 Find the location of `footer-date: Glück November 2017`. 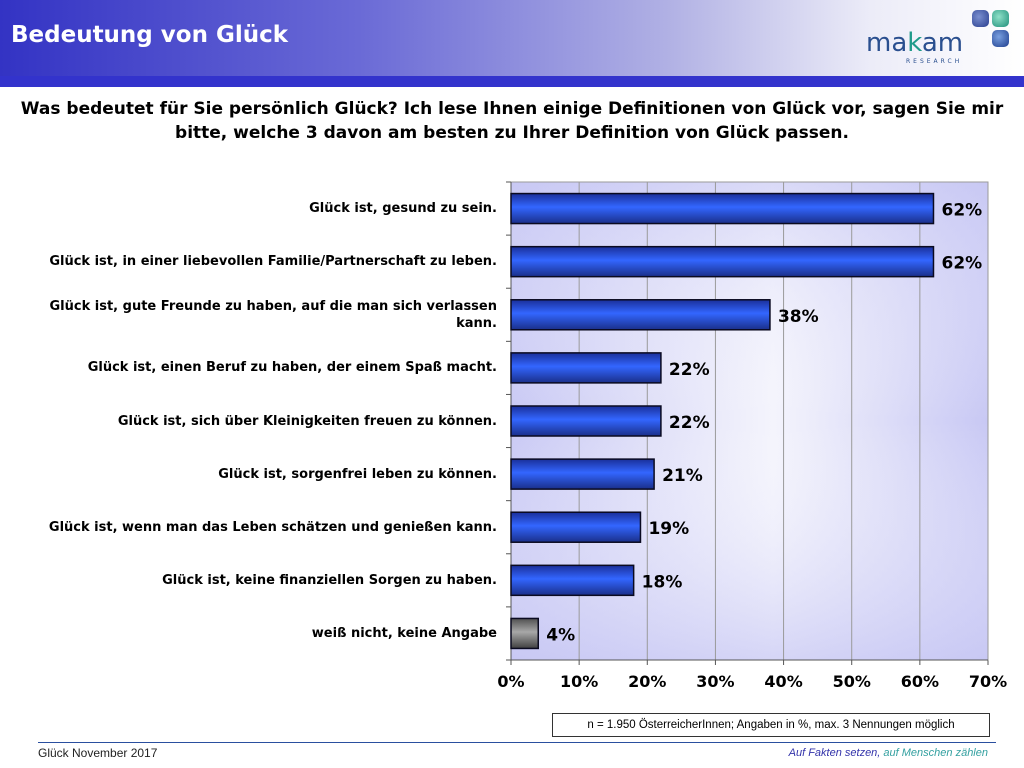

footer-date: Glück November 2017 is located at coordinates (98, 753).